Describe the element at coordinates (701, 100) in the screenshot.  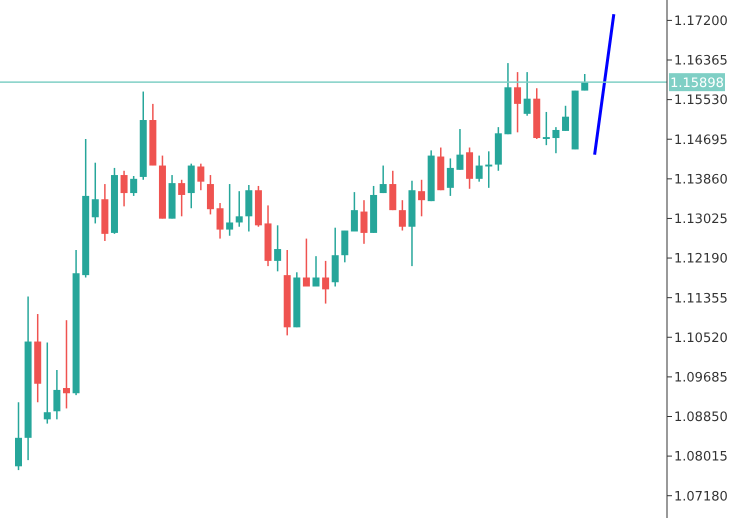
I see `y-tick-label: 1.15530` at that location.